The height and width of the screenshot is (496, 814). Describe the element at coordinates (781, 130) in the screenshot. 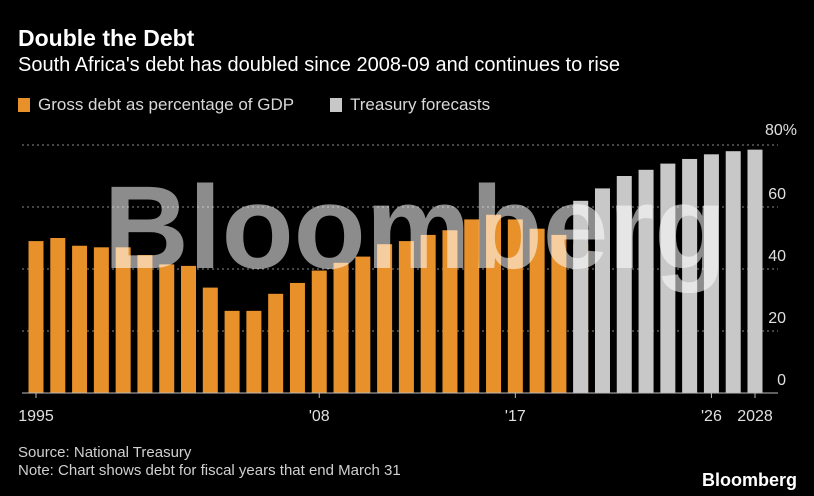

I see `y-unit-label: 80%` at that location.